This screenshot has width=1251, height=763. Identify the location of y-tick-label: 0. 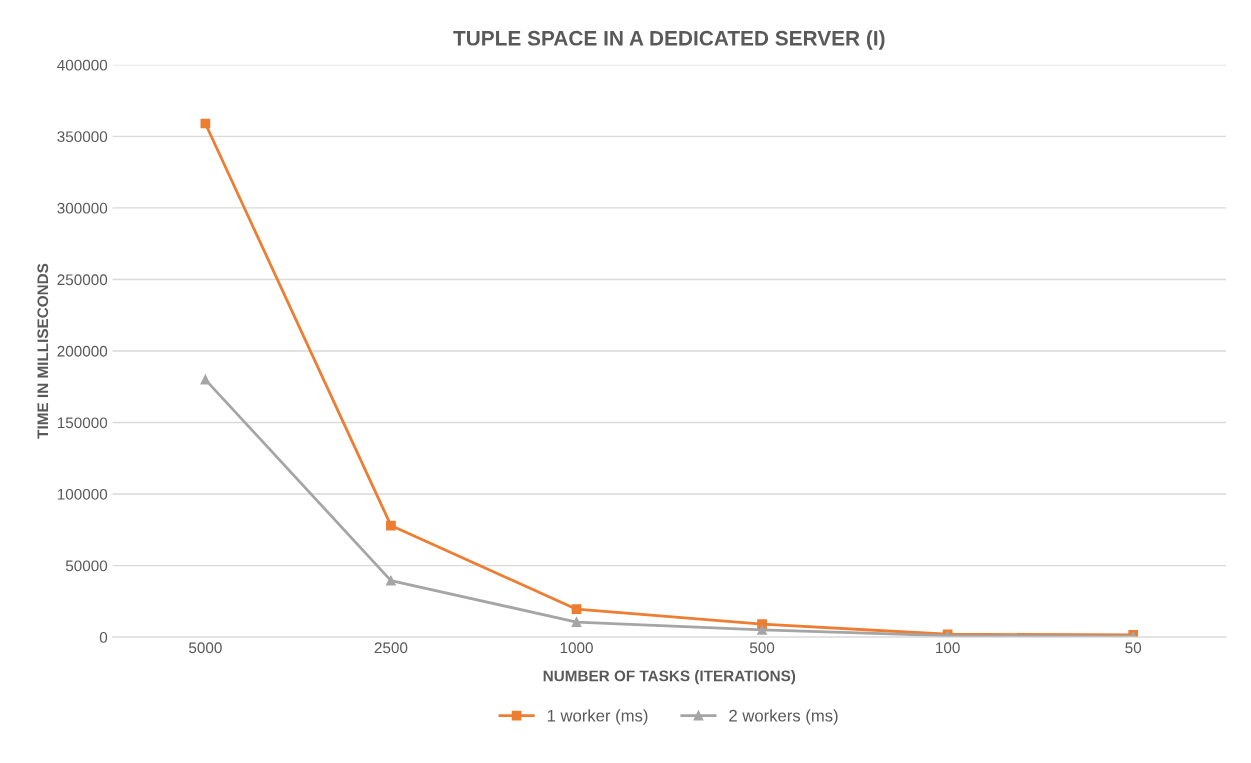
(103, 637).